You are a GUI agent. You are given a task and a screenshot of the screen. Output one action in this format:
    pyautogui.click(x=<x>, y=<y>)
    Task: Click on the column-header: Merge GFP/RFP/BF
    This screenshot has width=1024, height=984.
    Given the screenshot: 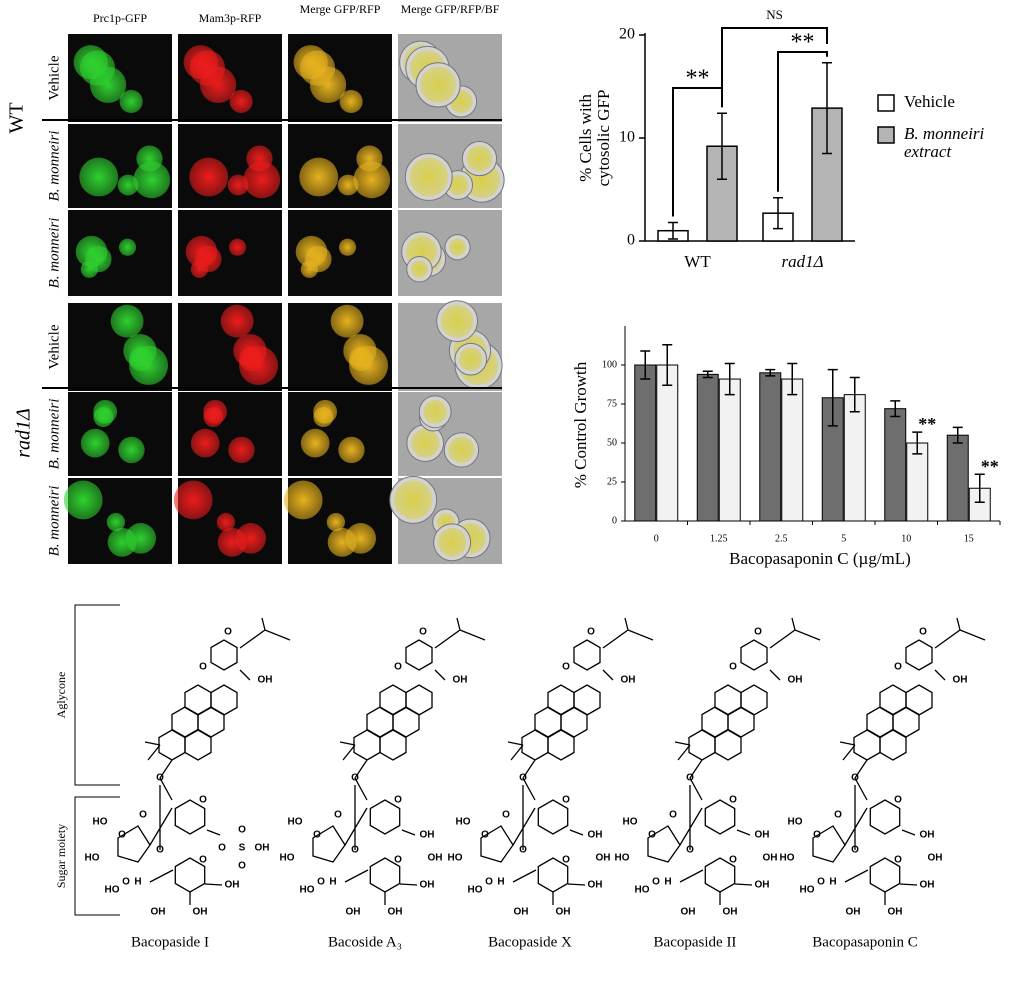 What is the action you would take?
    pyautogui.click(x=450, y=9)
    